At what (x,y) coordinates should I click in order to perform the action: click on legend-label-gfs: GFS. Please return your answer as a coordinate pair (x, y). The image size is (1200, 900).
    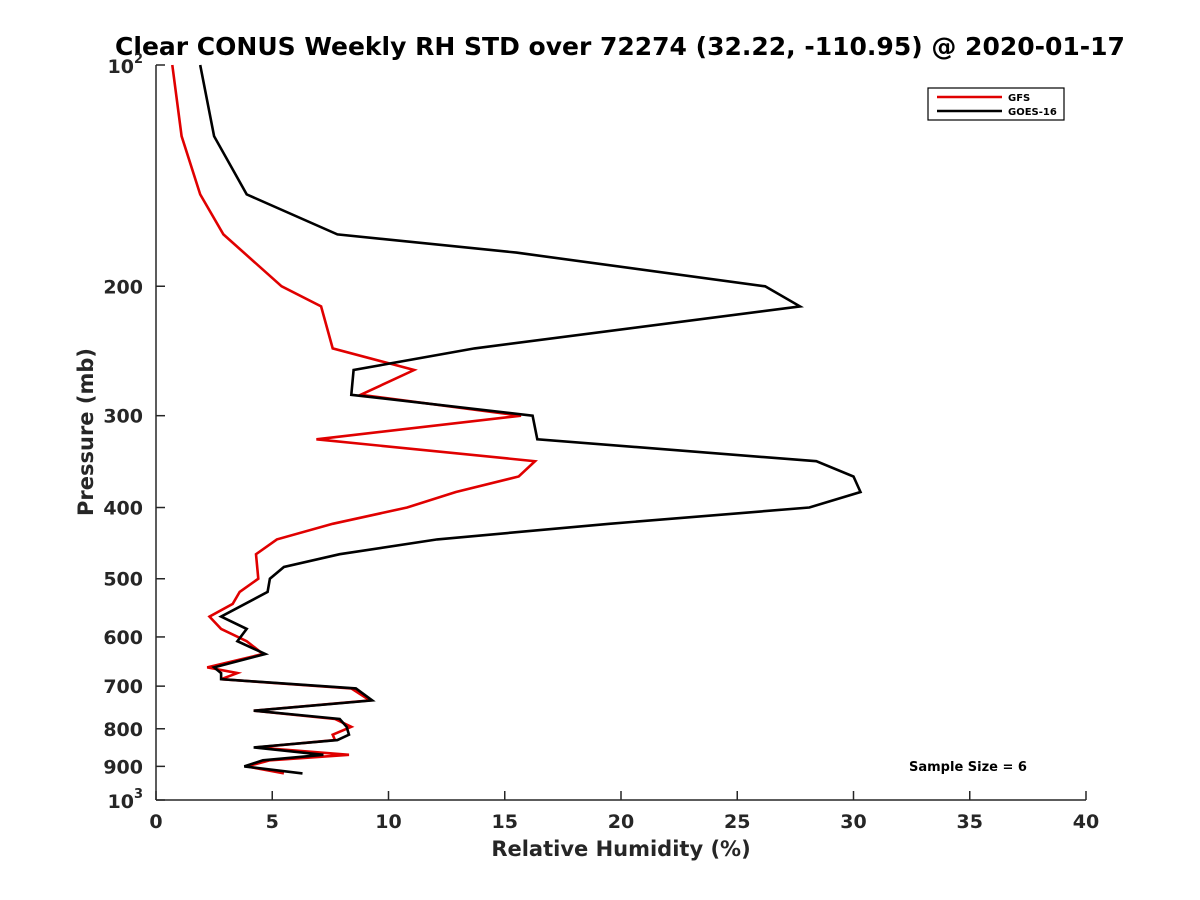
    Looking at the image, I should click on (1019, 98).